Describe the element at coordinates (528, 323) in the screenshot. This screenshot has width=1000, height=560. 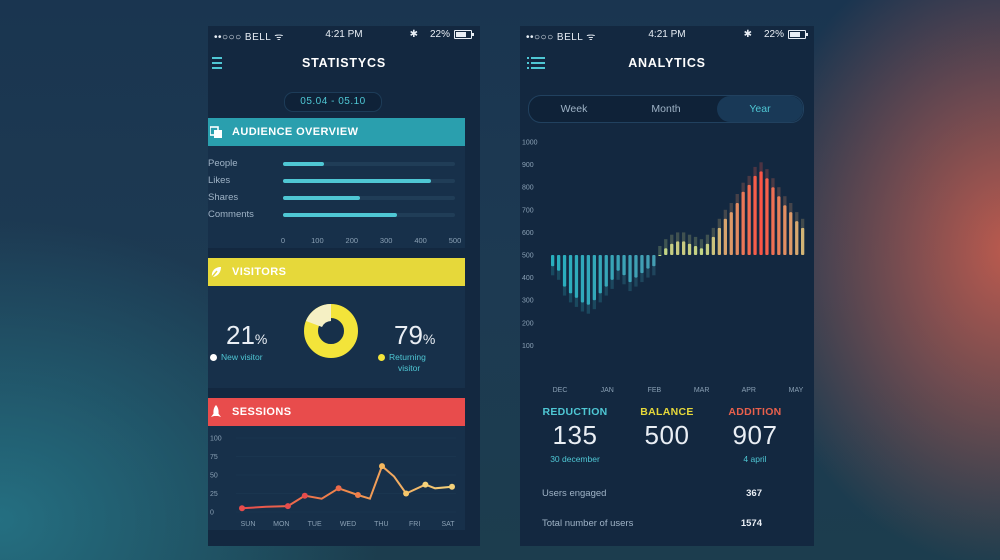
I see `analytics-y-tick: 200` at that location.